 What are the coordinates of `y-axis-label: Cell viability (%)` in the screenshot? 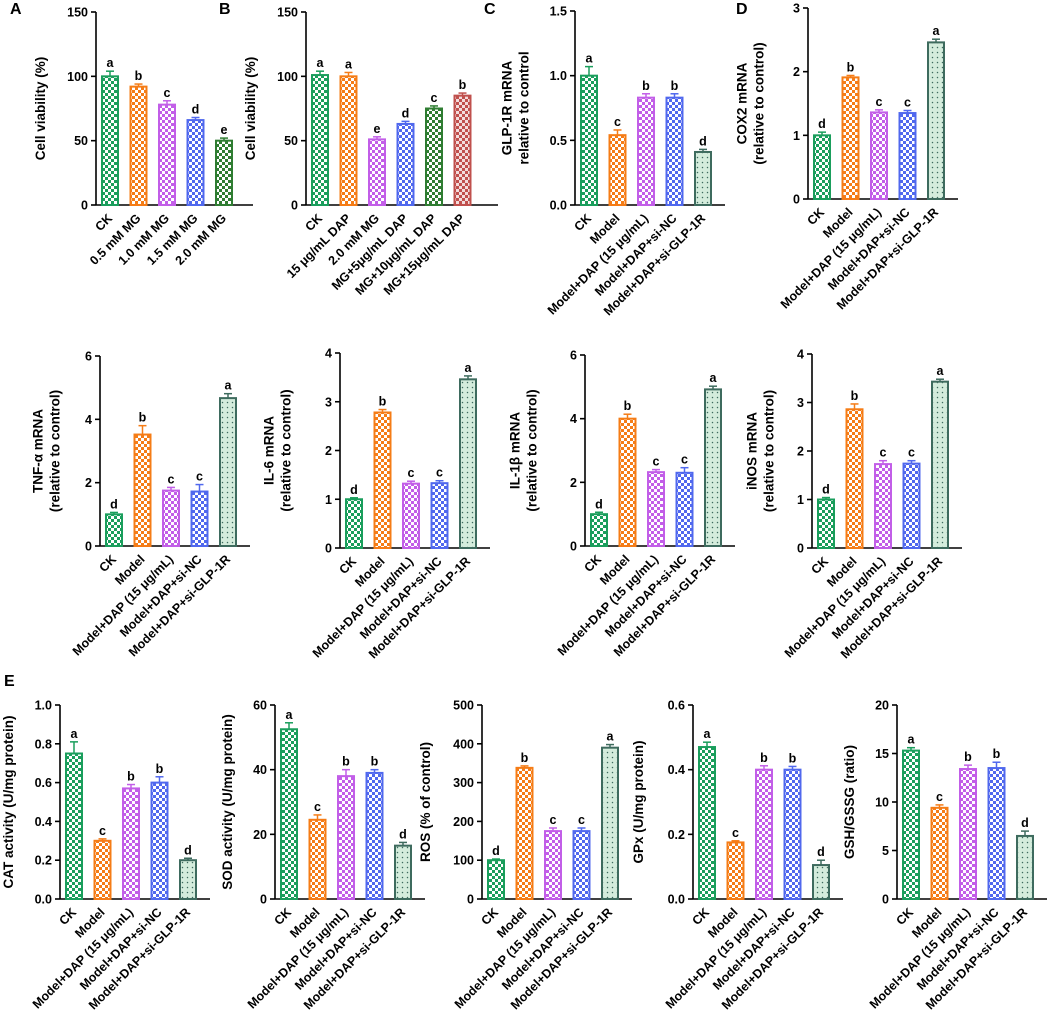 It's located at (250, 109).